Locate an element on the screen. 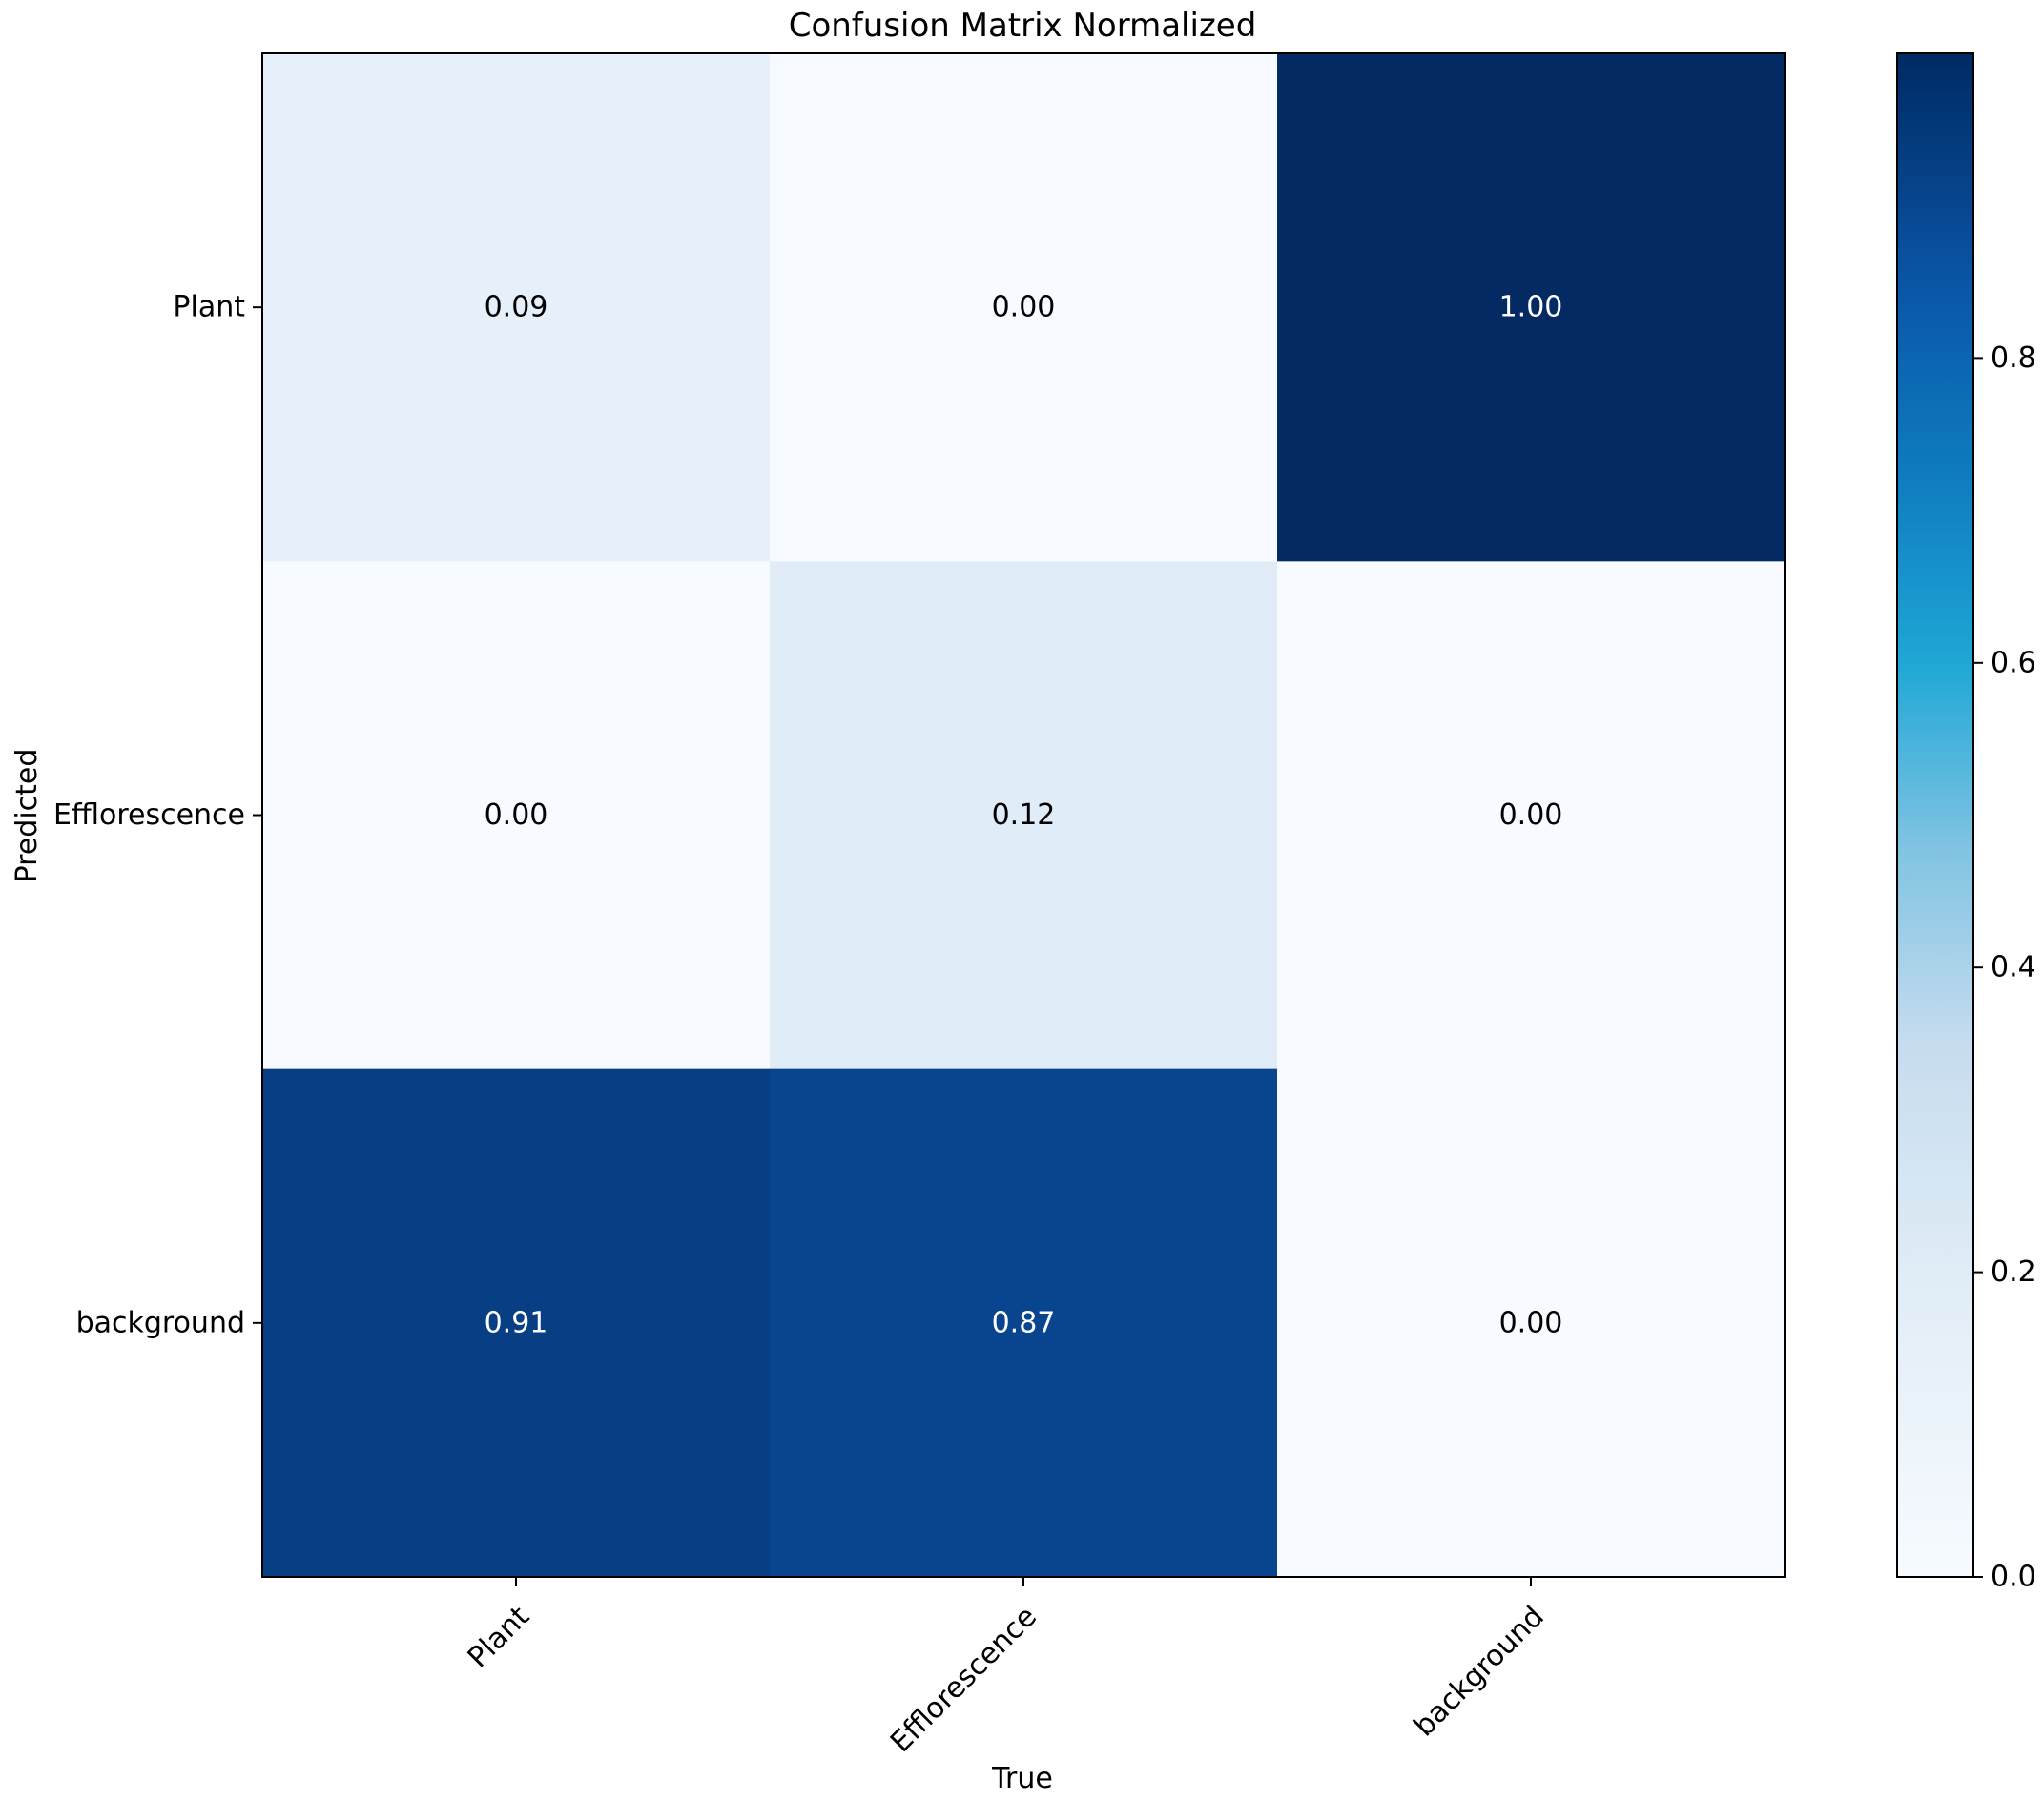 Image resolution: width=2044 pixels, height=1802 pixels. x-axis-label: True is located at coordinates (1022, 1778).